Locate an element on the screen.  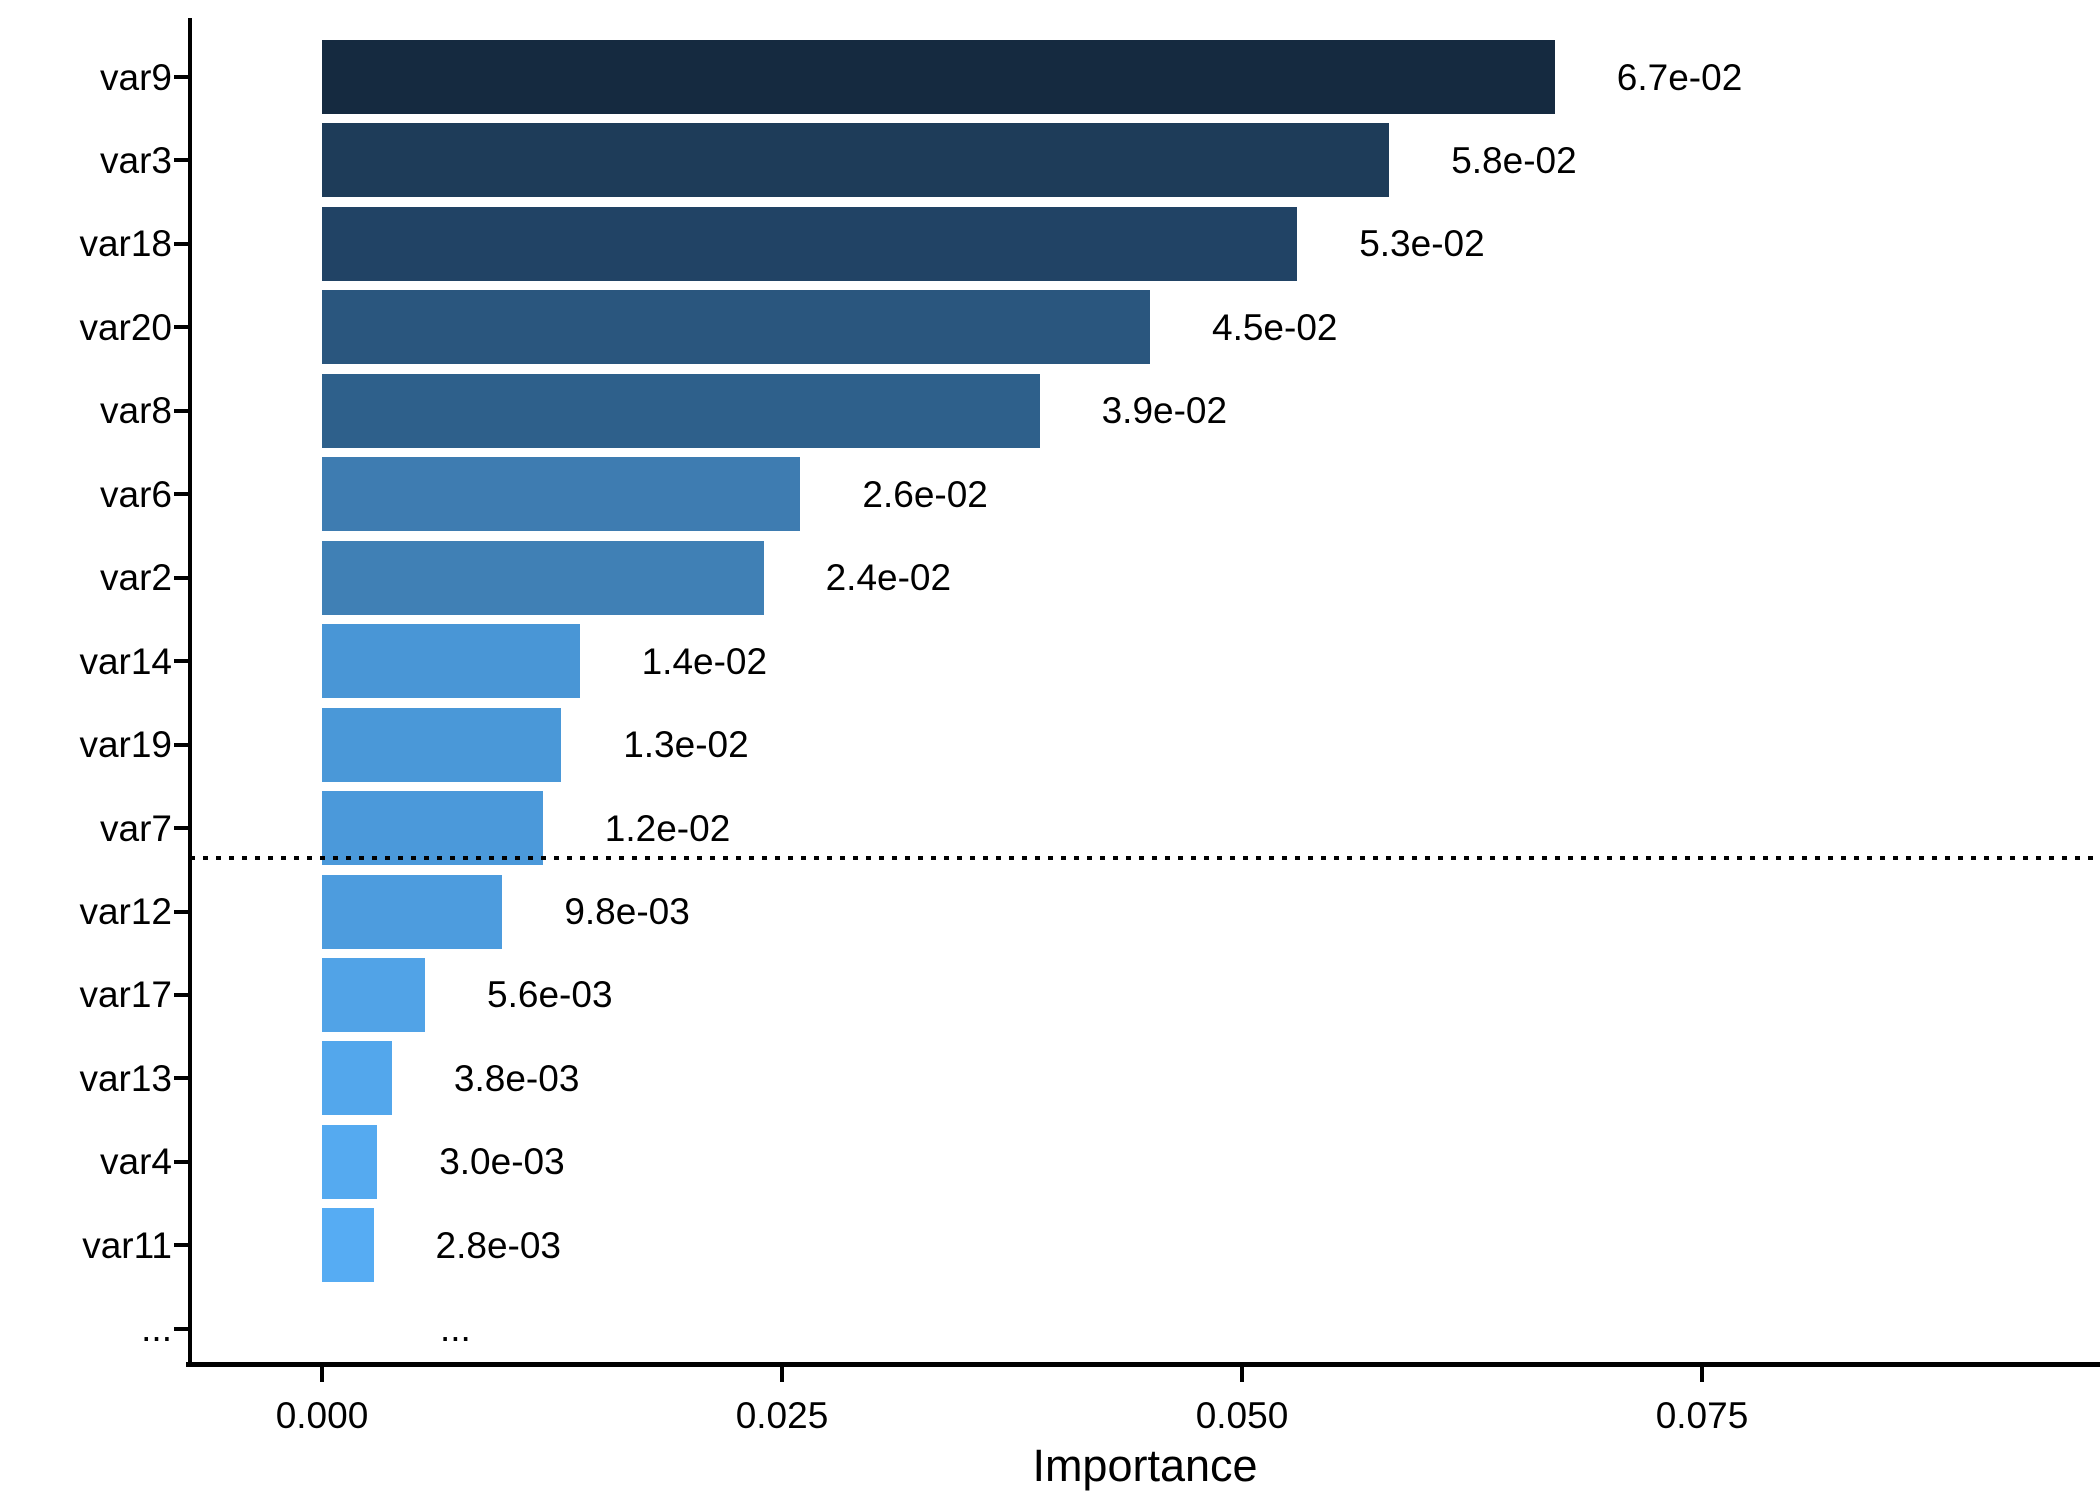
bar-value-label: 2.4e-02 is located at coordinates (888, 578).